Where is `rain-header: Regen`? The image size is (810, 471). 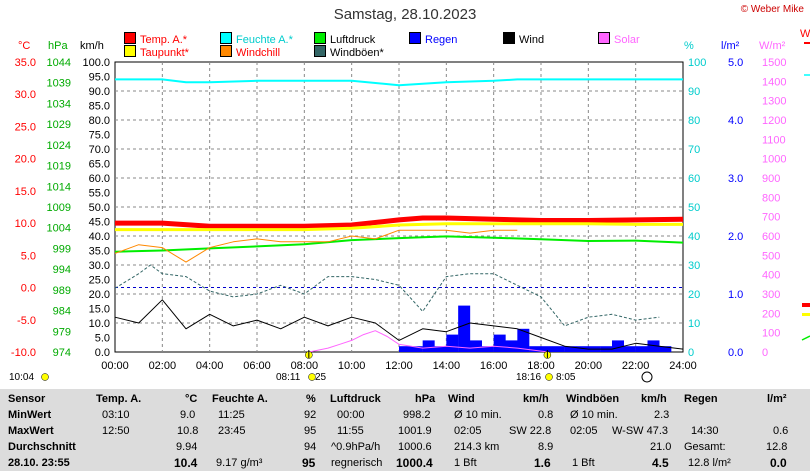
rain-header: Regen is located at coordinates (701, 399).